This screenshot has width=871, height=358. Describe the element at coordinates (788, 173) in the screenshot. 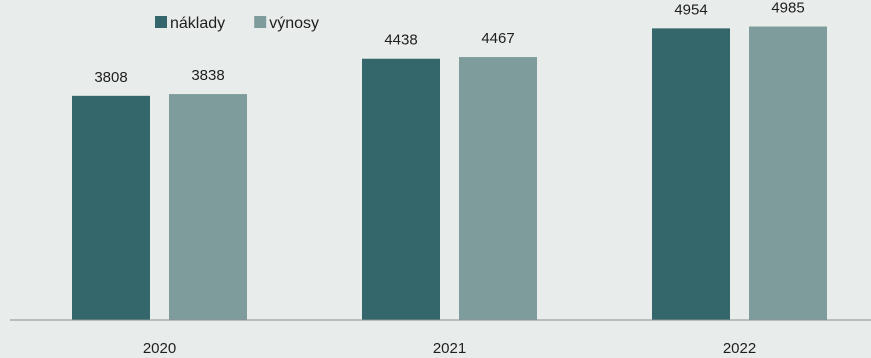

I see `bar-výnosy-2022` at that location.